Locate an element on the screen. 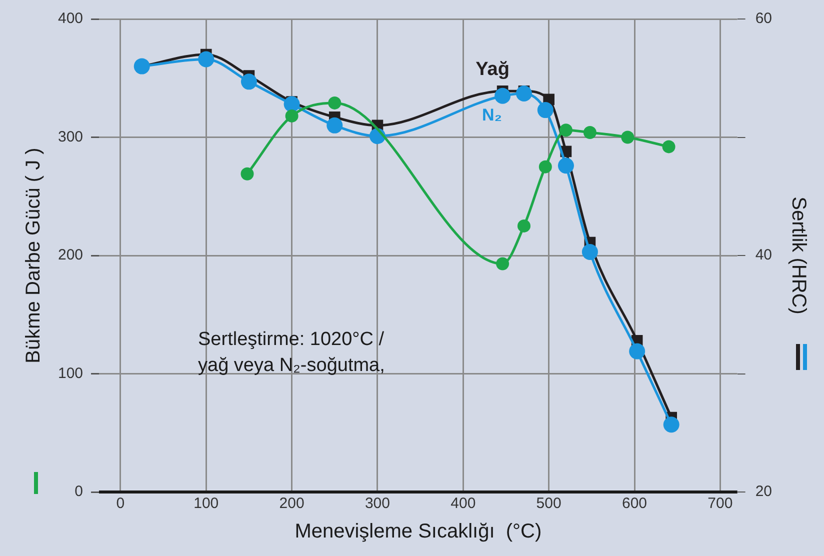  x-tick-label: 700 is located at coordinates (720, 503).